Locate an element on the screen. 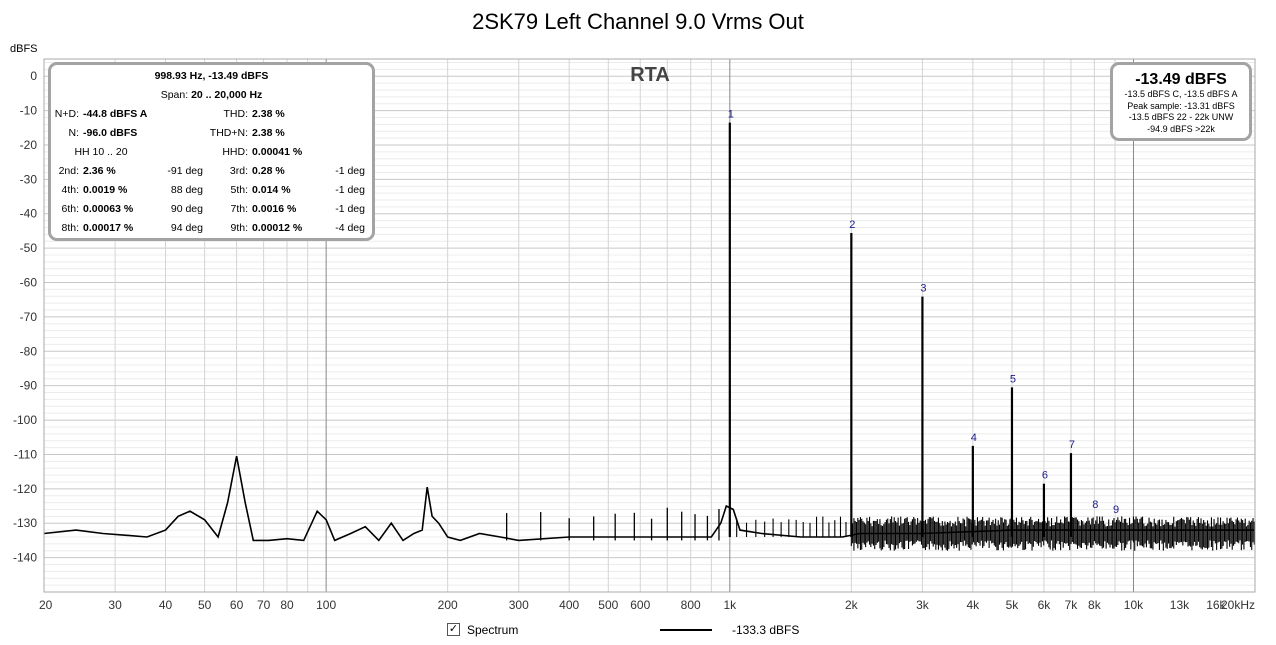 This screenshot has height=645, width=1276. h6-label: 6th: is located at coordinates (70, 209).